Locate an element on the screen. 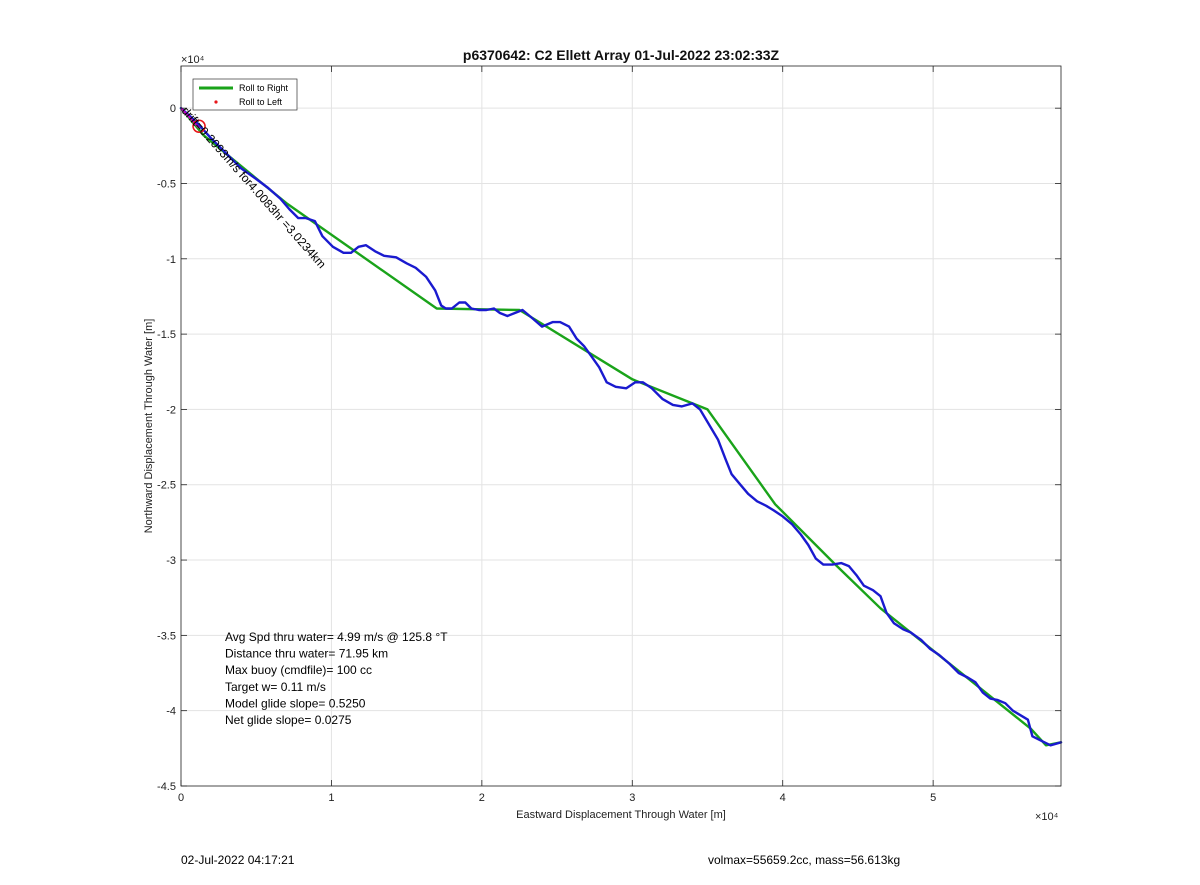 This screenshot has height=885, width=1200. y-tick-label: -1.5 is located at coordinates (166, 335).